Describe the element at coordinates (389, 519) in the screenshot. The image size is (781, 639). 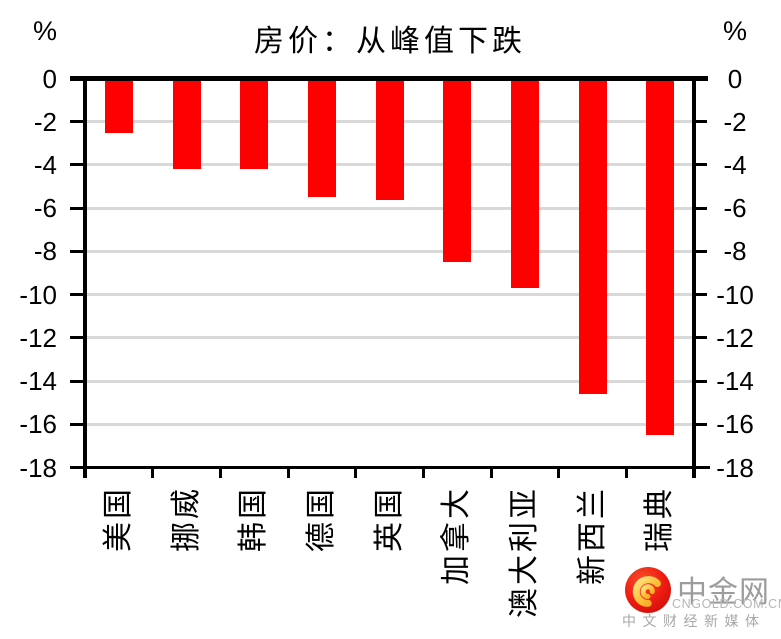
I see `x-axis-label: 英国` at that location.